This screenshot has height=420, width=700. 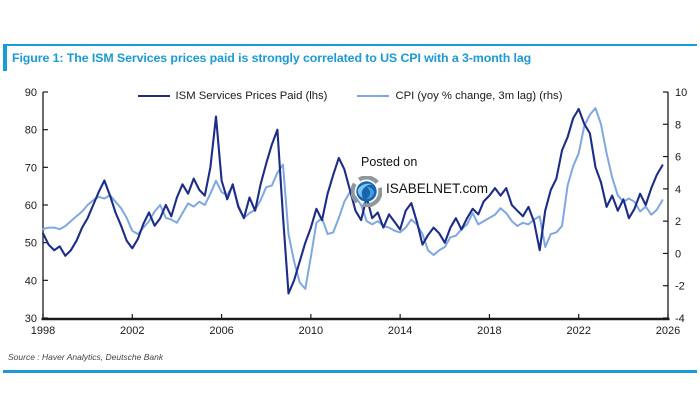 What do you see at coordinates (31, 206) in the screenshot?
I see `left-axis-tick-label: 60` at bounding box center [31, 206].